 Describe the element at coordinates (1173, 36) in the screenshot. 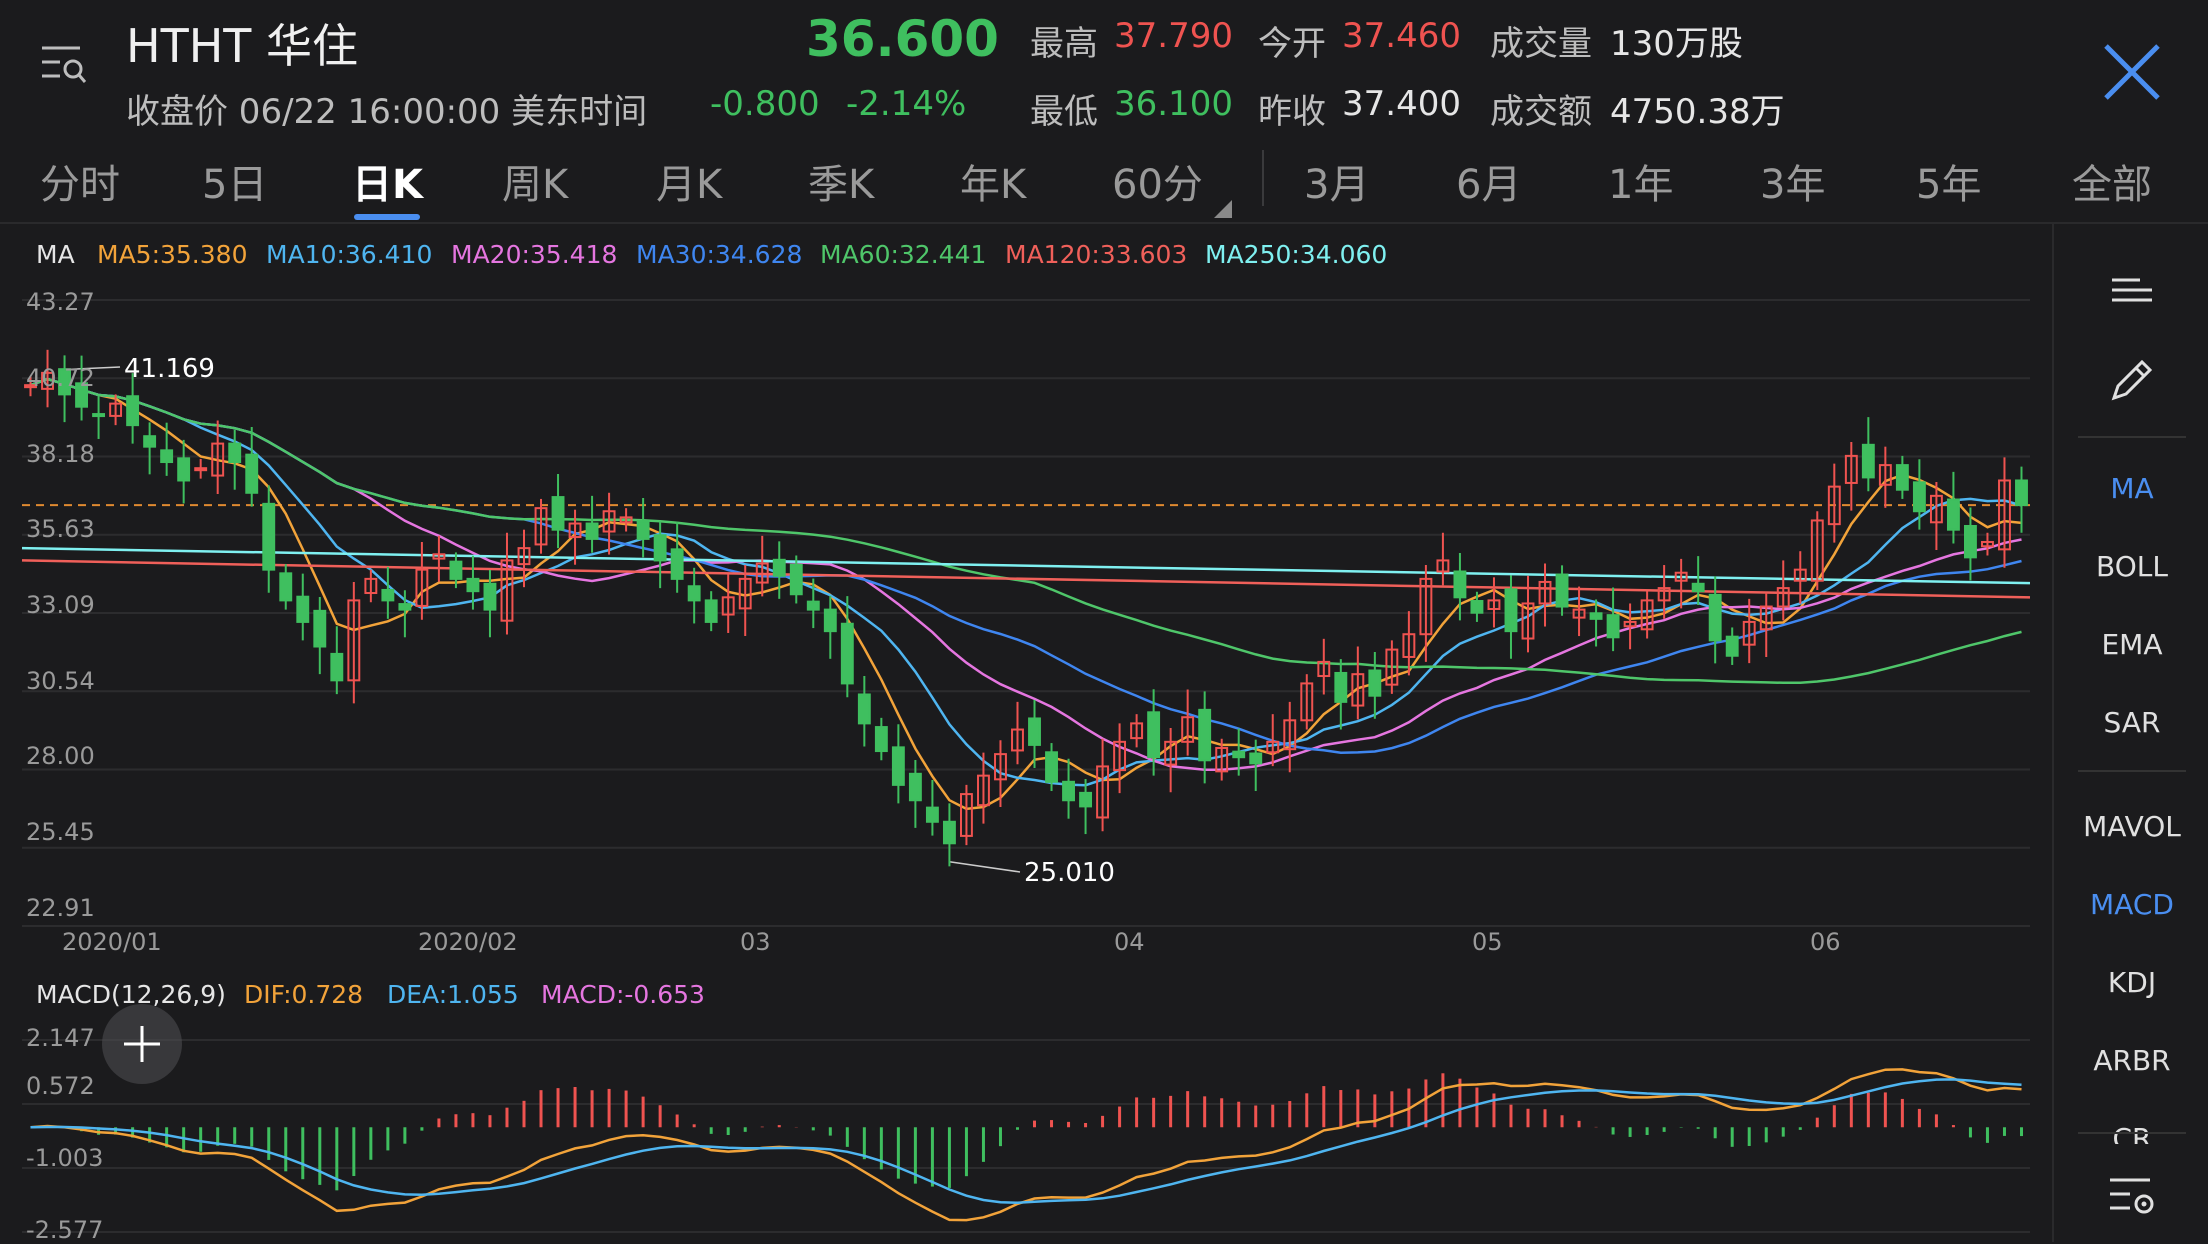

I see `high-value: 37.790` at that location.